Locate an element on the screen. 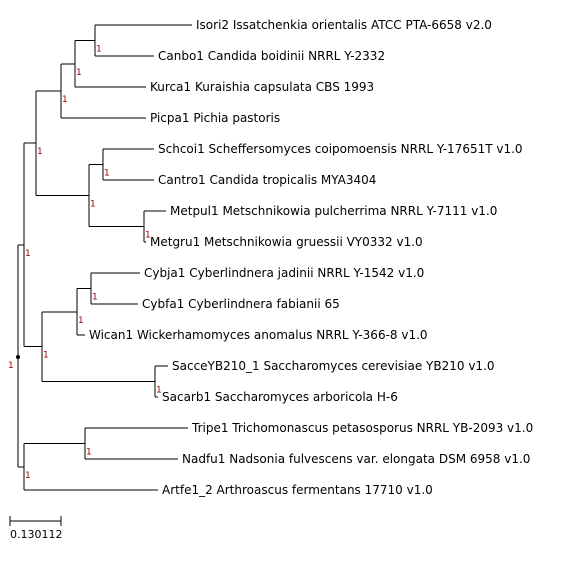 This screenshot has height=566, width=569. support-value-isori-canbo: 1 is located at coordinates (99, 50).